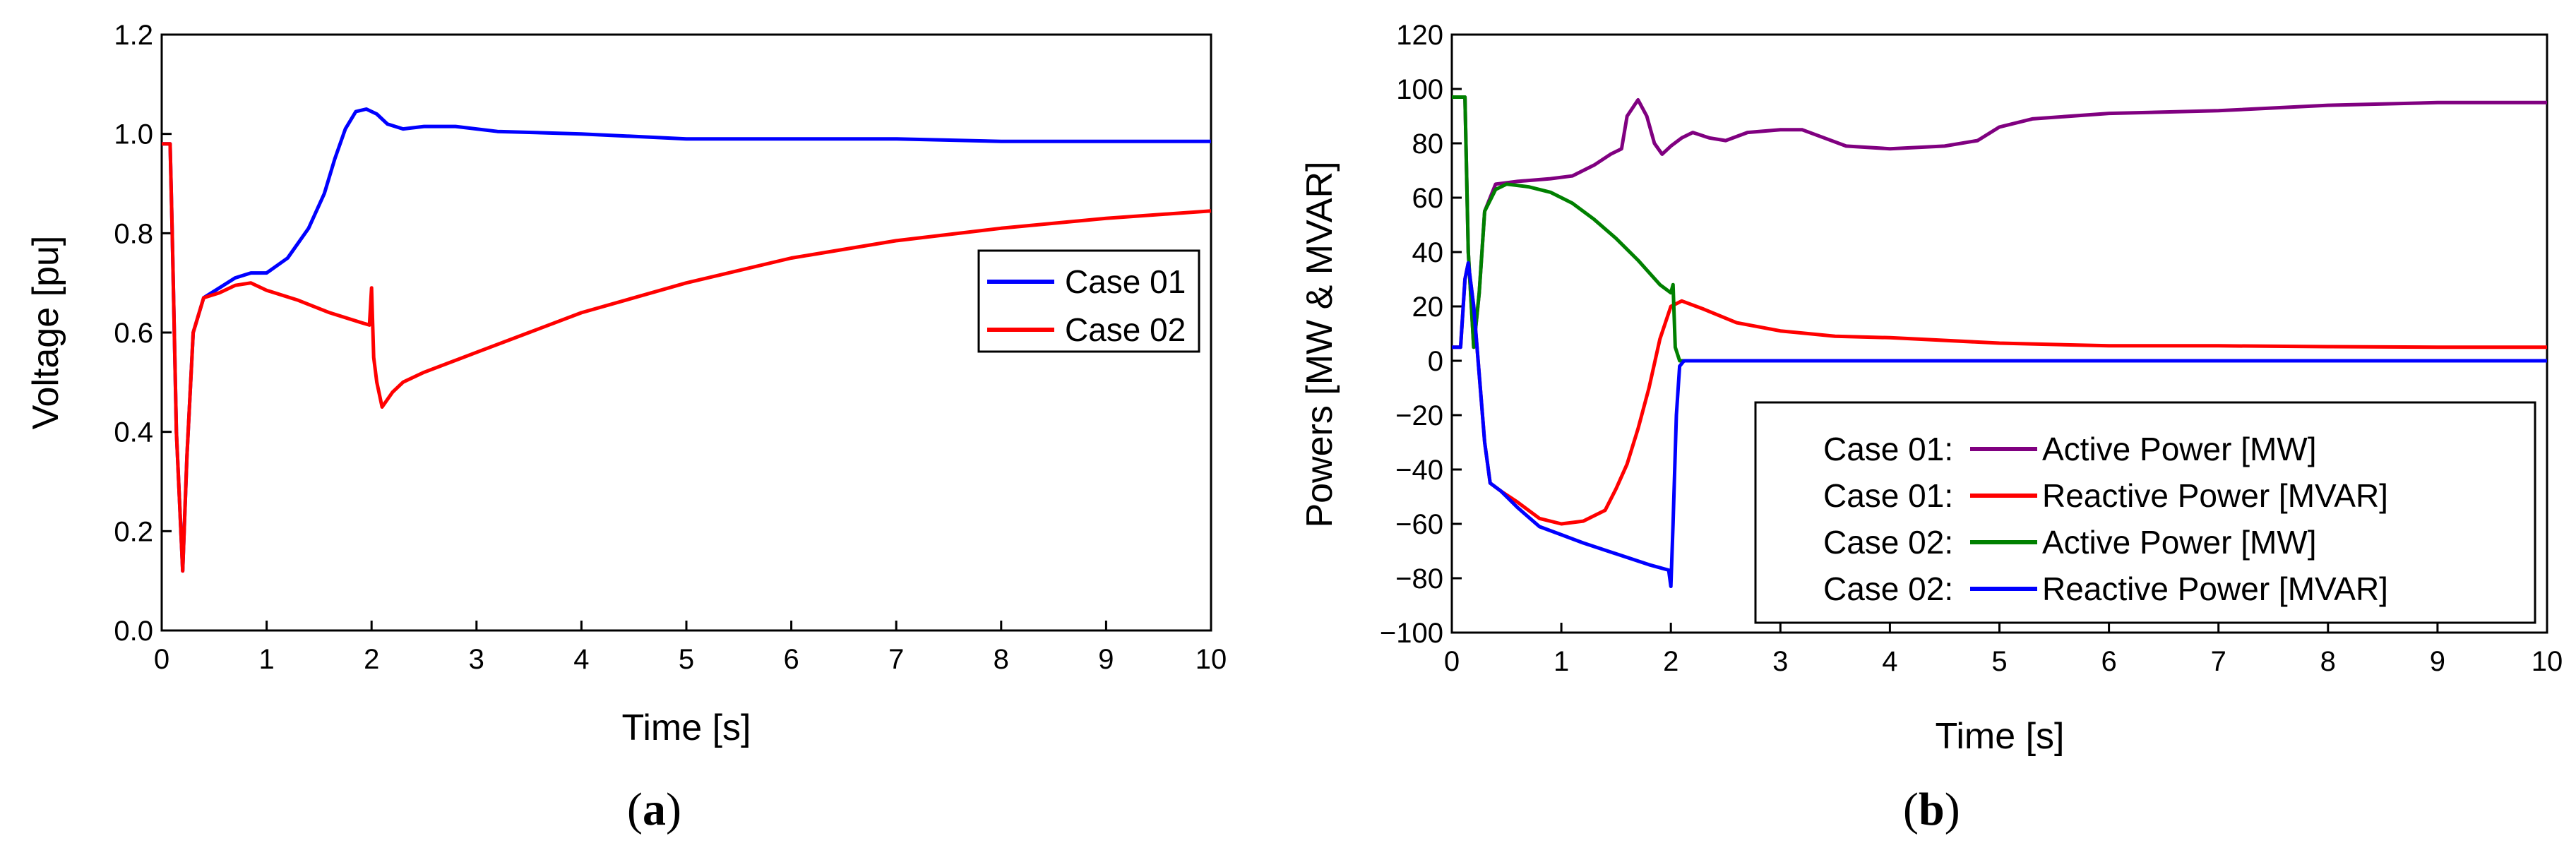  I want to click on chart-a-x-tick-label: 1, so click(266, 659).